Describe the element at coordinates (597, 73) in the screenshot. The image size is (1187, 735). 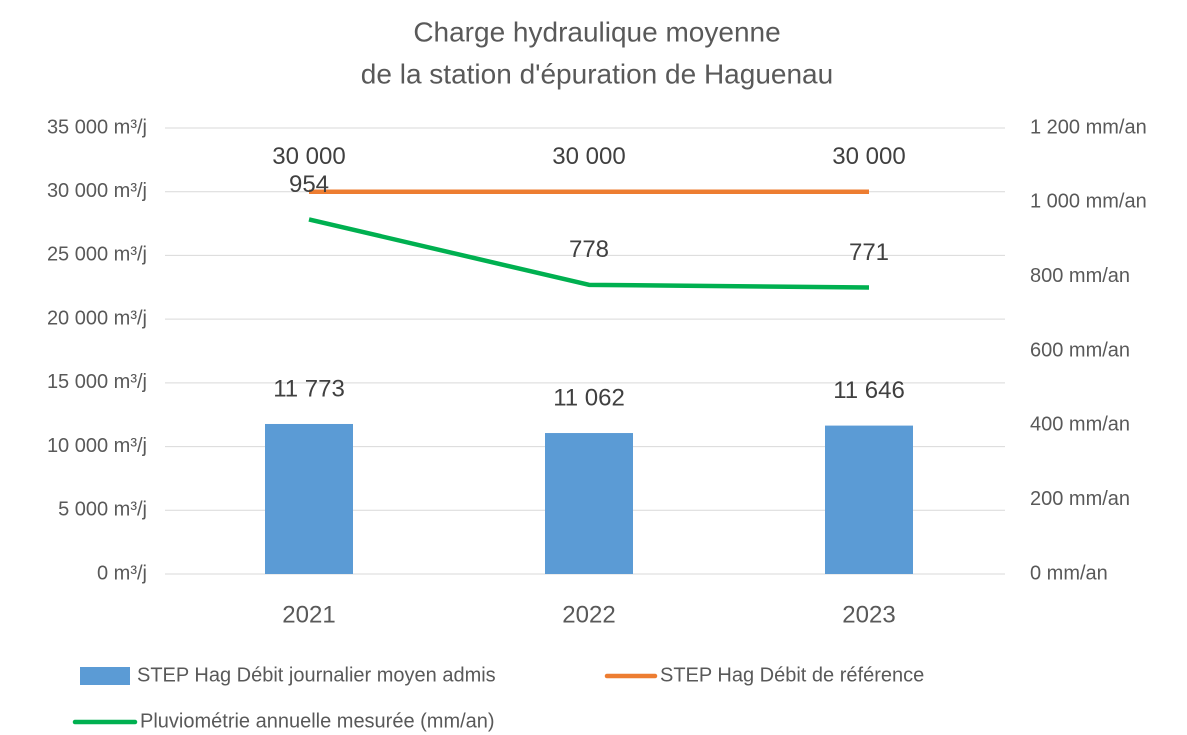
I see `chart-title: de la station d'épuration de Haguenau` at that location.